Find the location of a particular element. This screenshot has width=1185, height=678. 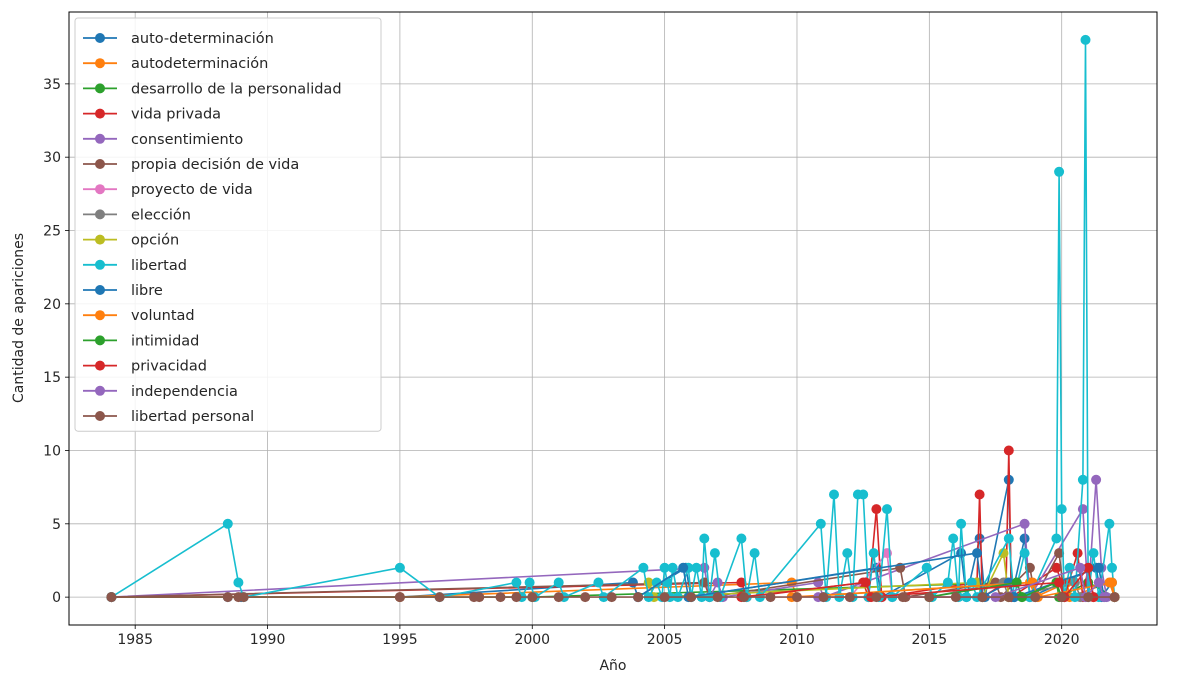

legend-label: independencia is located at coordinates (184, 392).